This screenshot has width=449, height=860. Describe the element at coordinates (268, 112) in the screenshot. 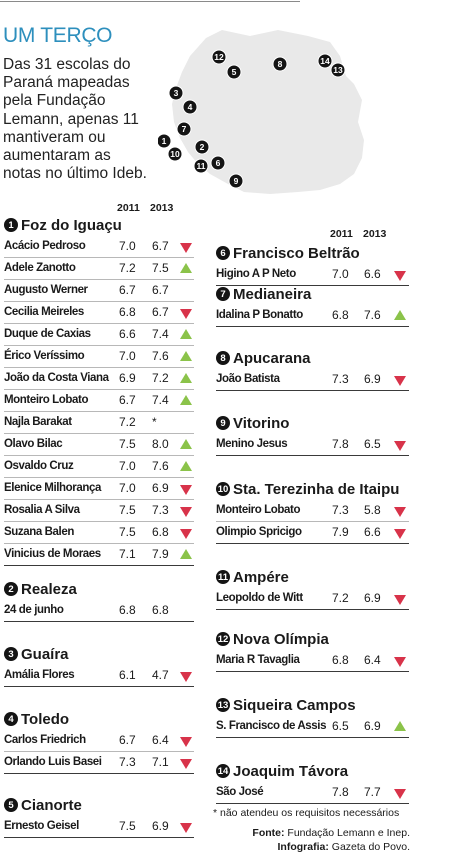

I see `map-shape` at that location.